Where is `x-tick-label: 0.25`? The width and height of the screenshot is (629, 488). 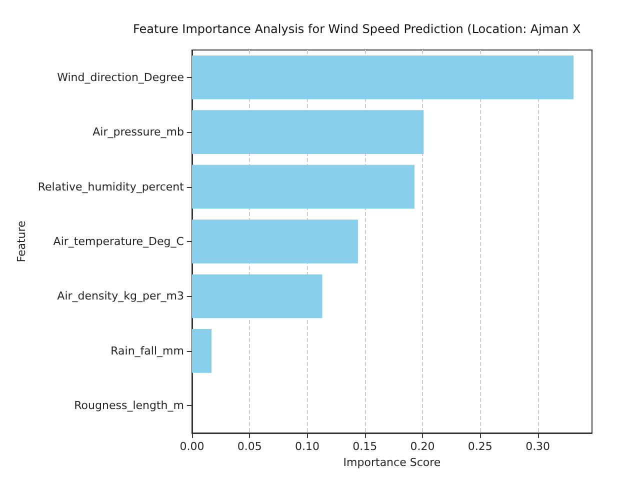 x-tick-label: 0.25 is located at coordinates (480, 446).